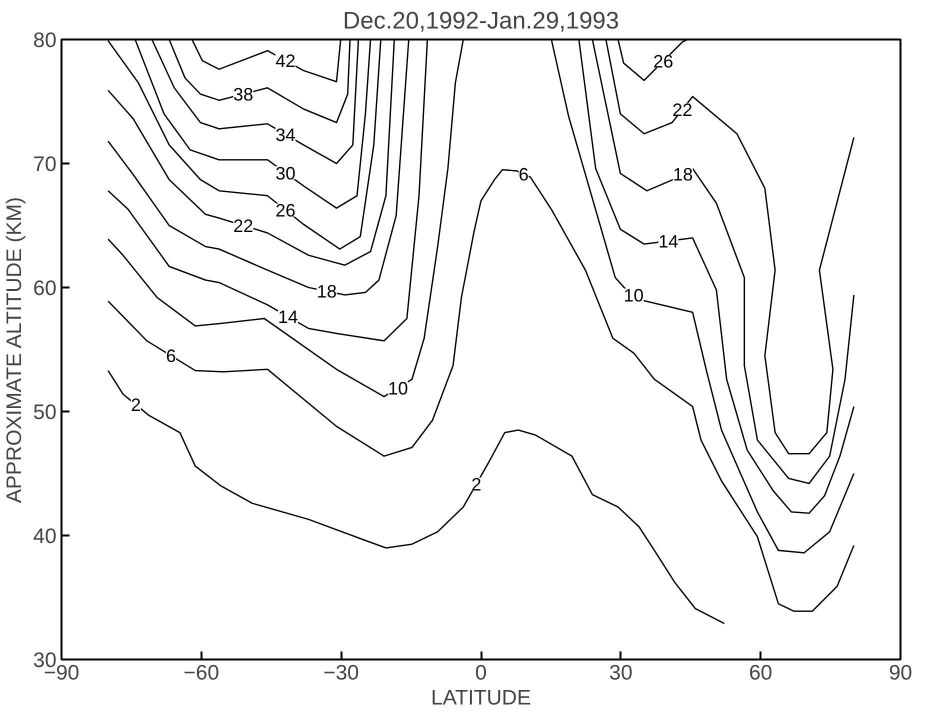 The image size is (941, 720). I want to click on x-tick-label: 30, so click(621, 673).